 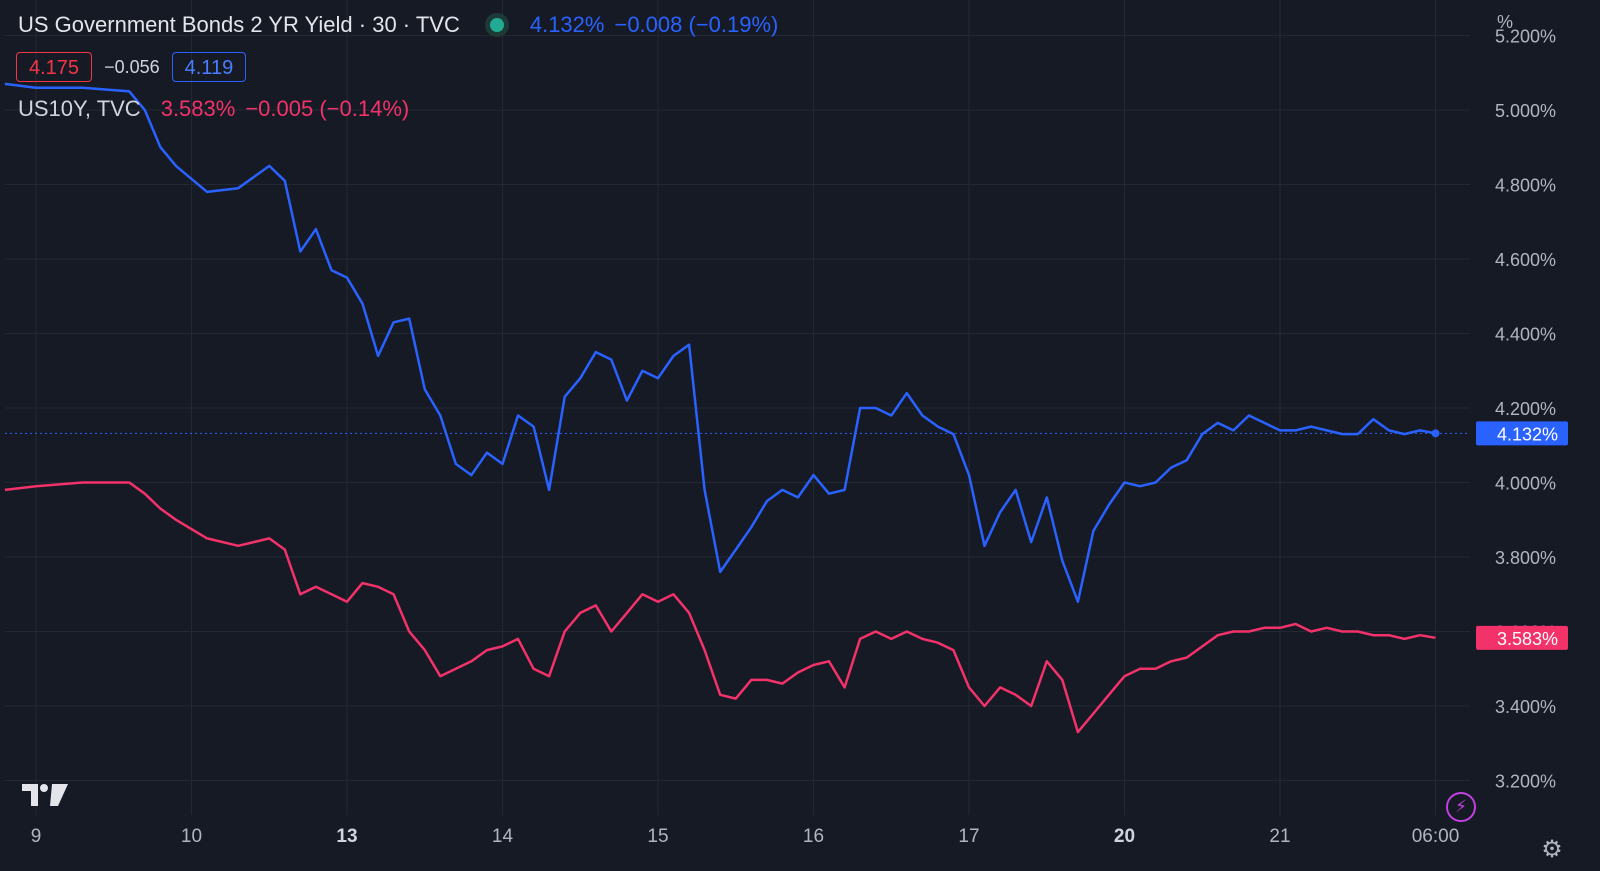 What do you see at coordinates (696, 24) in the screenshot?
I see `price-change: −0.008 (−0.19%)` at bounding box center [696, 24].